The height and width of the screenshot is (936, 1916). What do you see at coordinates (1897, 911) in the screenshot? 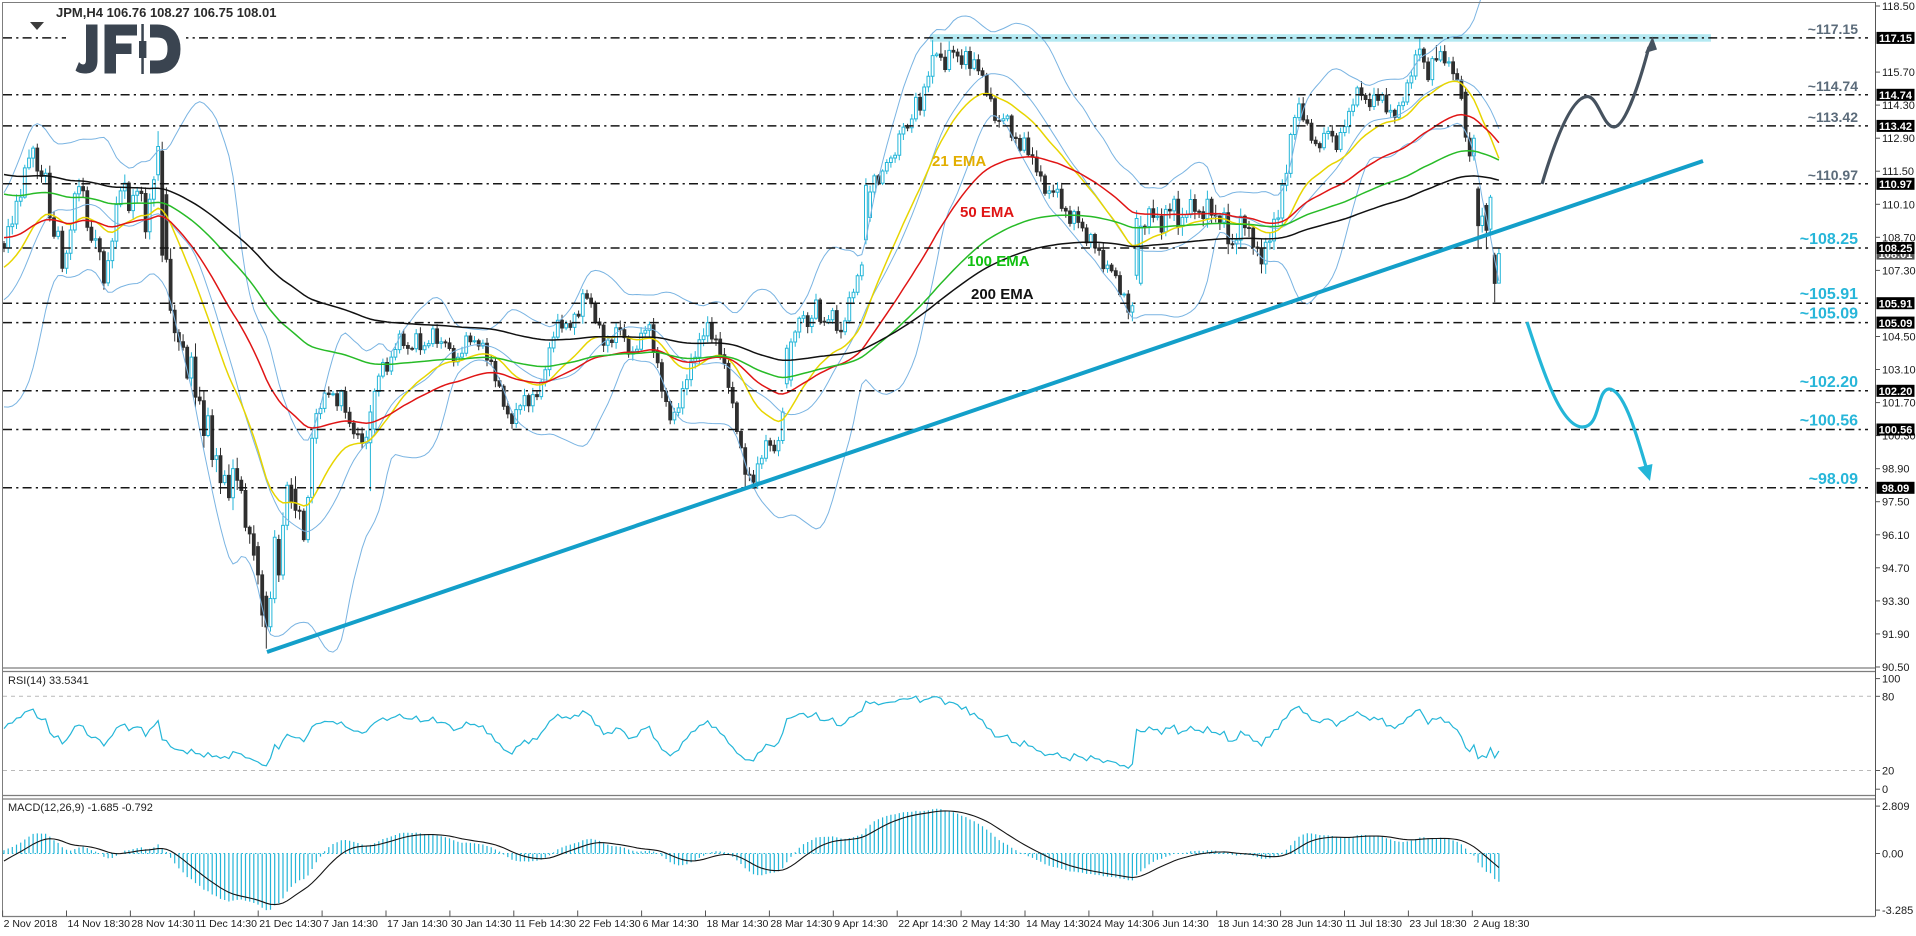
I see `svg-text: -3.285` at bounding box center [1897, 911].